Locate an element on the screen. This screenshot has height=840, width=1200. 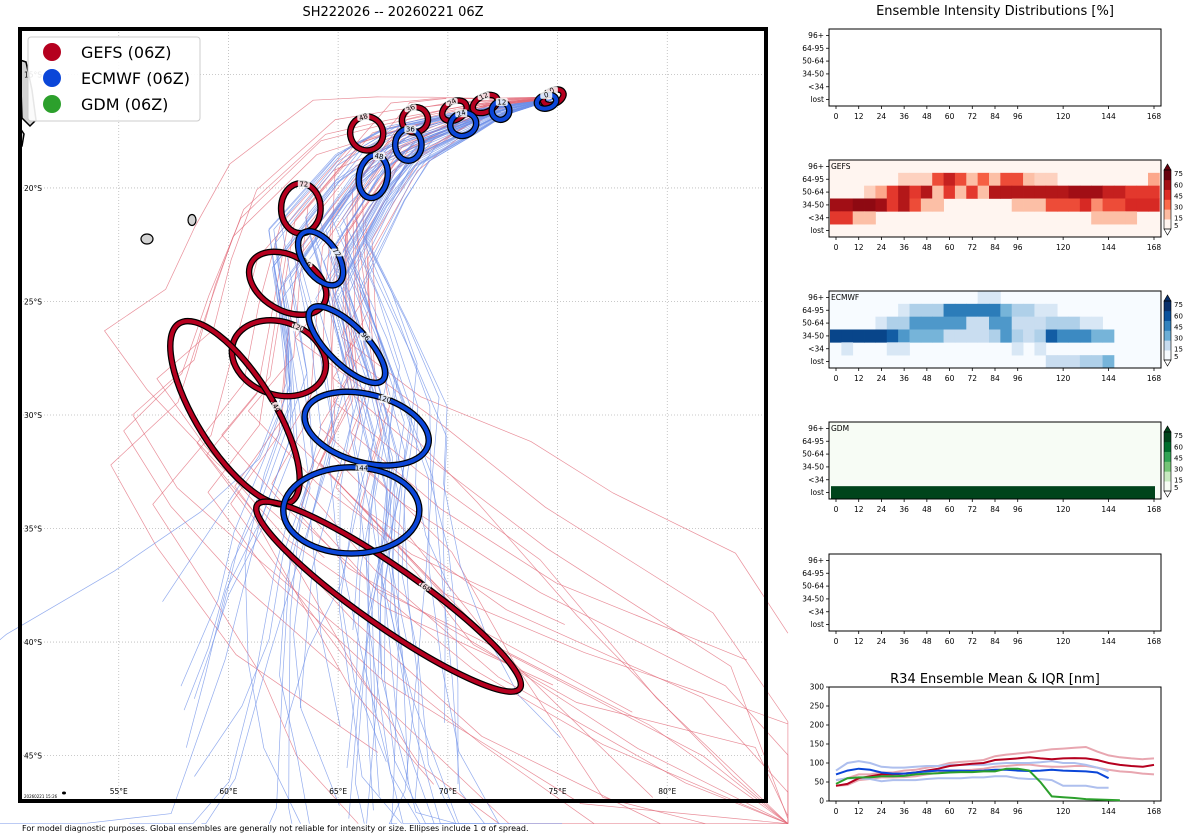
island-south is located at coordinates (64, 793).